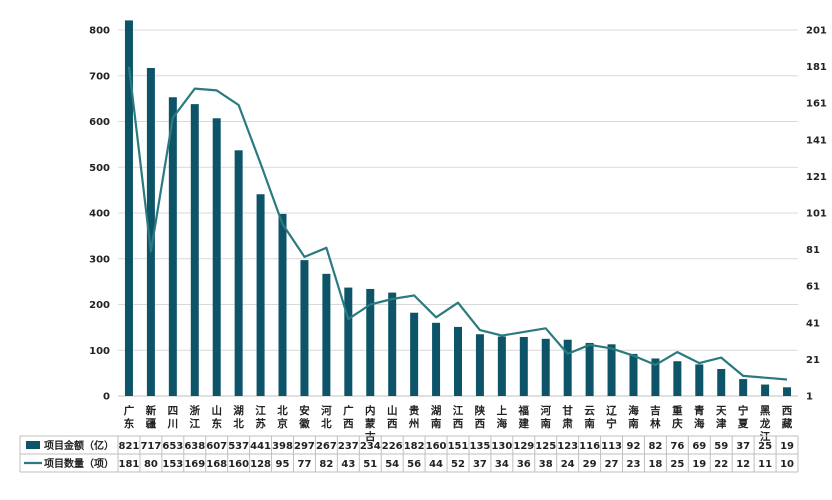 The image size is (832, 500). I want to click on right-tick-label: 61, so click(813, 287).